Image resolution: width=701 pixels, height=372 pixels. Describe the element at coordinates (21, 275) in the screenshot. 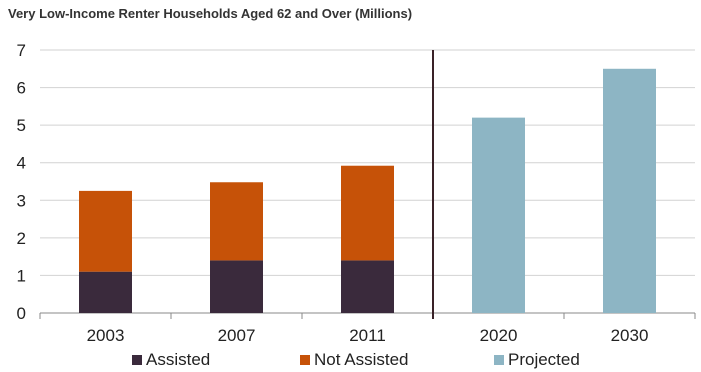

I see `y-tick-label: 1` at that location.